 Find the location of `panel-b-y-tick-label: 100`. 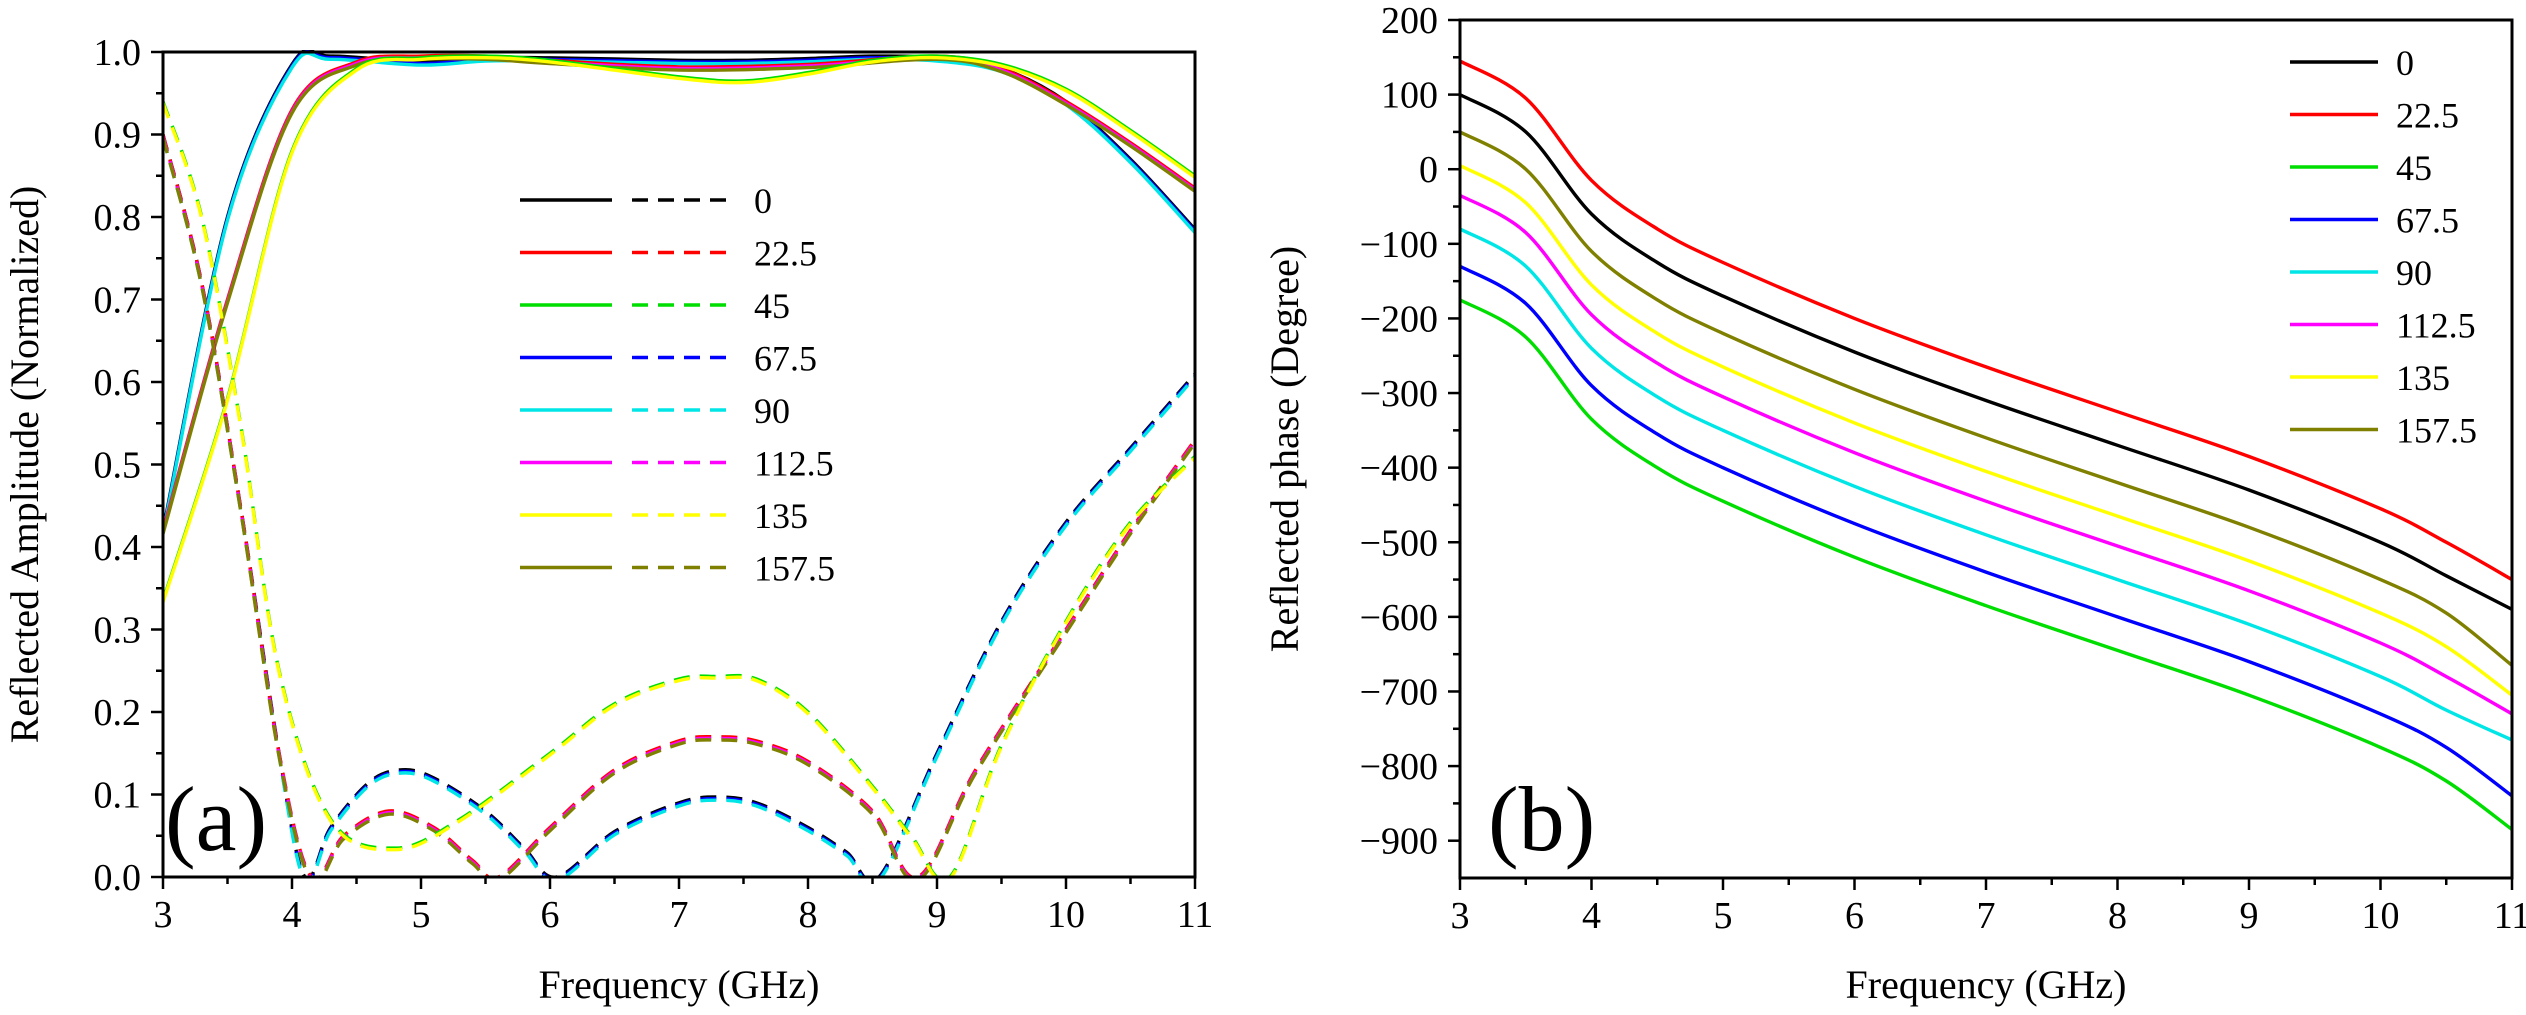

panel-b-y-tick-label: 100 is located at coordinates (1409, 96).